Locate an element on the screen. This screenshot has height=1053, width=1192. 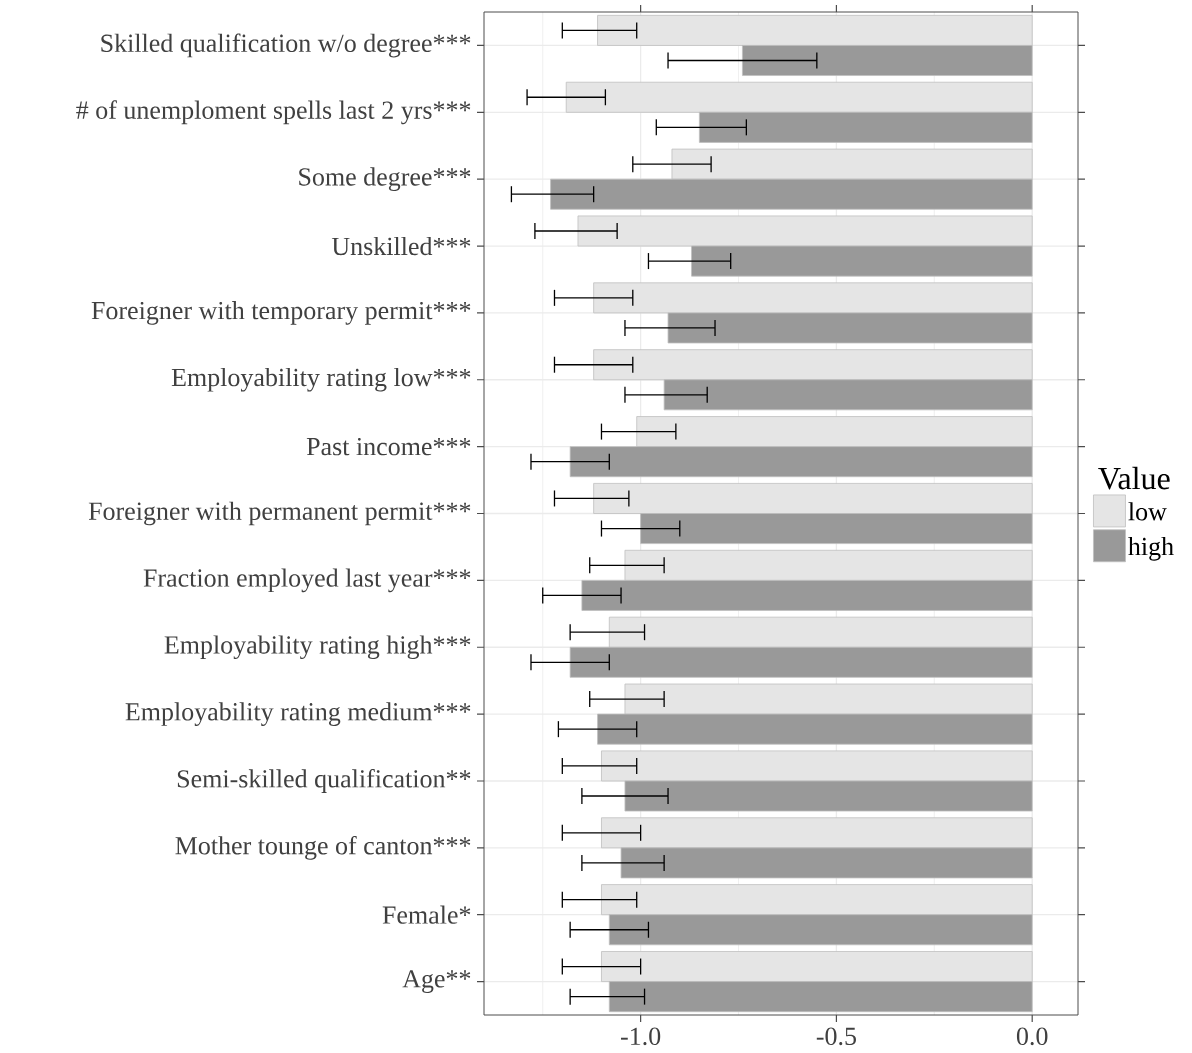
y-tick-label: Female* is located at coordinates (426, 914).